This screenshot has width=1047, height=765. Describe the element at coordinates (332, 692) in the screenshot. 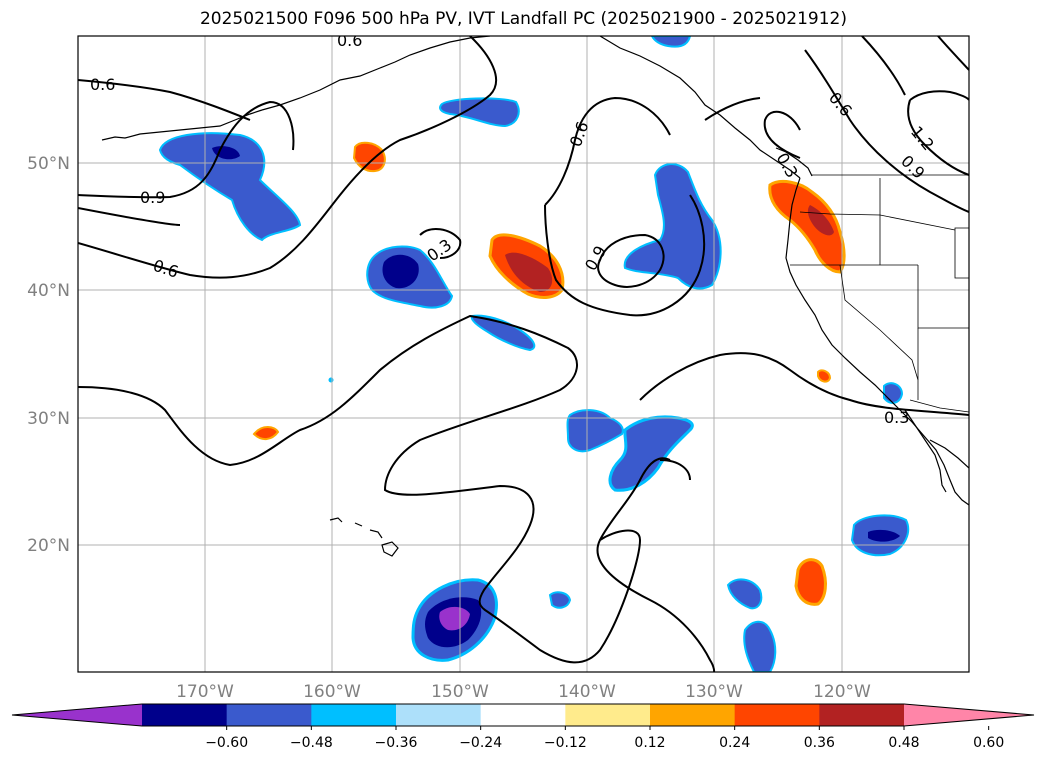

I see `lon-tick-label: 160°W` at that location.